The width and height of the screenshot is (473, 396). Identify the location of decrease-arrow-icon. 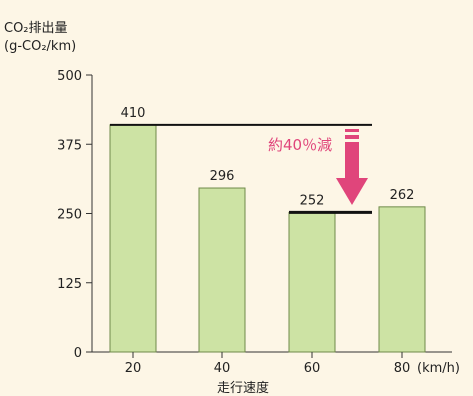
(352, 167).